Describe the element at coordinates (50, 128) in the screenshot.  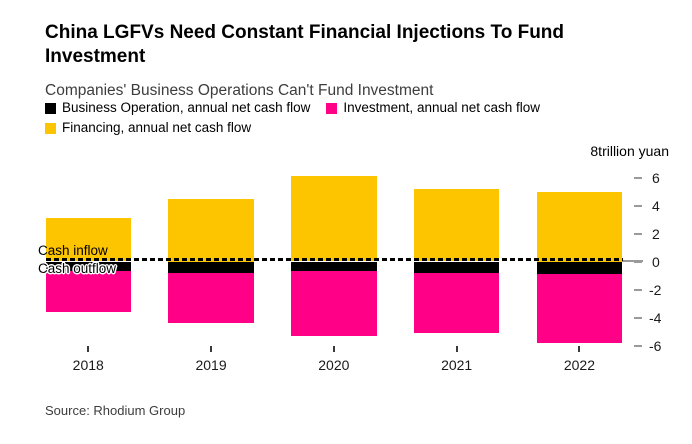
I see `legend-swatch-yellow-icon` at that location.